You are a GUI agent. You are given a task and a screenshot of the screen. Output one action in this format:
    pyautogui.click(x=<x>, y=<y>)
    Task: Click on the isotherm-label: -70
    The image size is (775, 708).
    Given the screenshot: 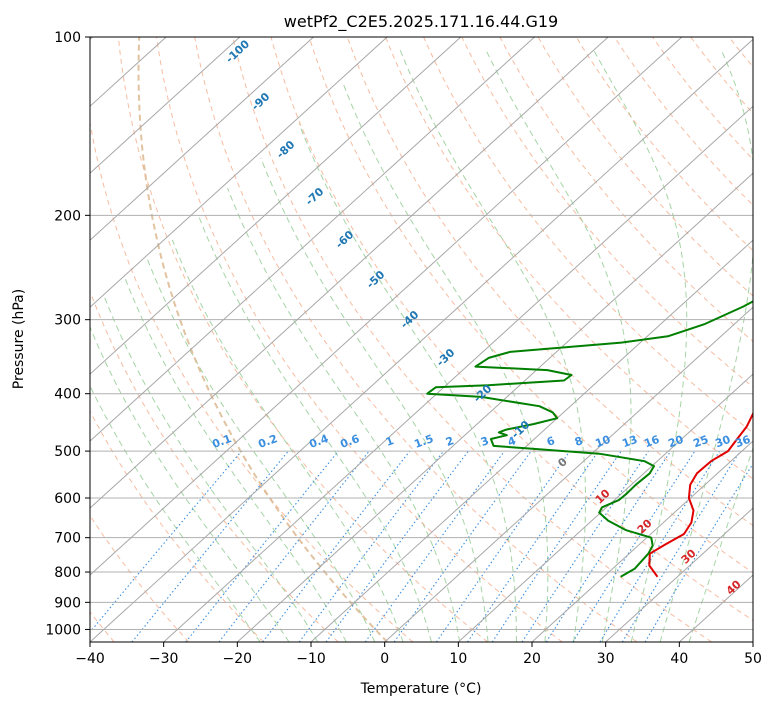 What is the action you would take?
    pyautogui.click(x=315, y=196)
    